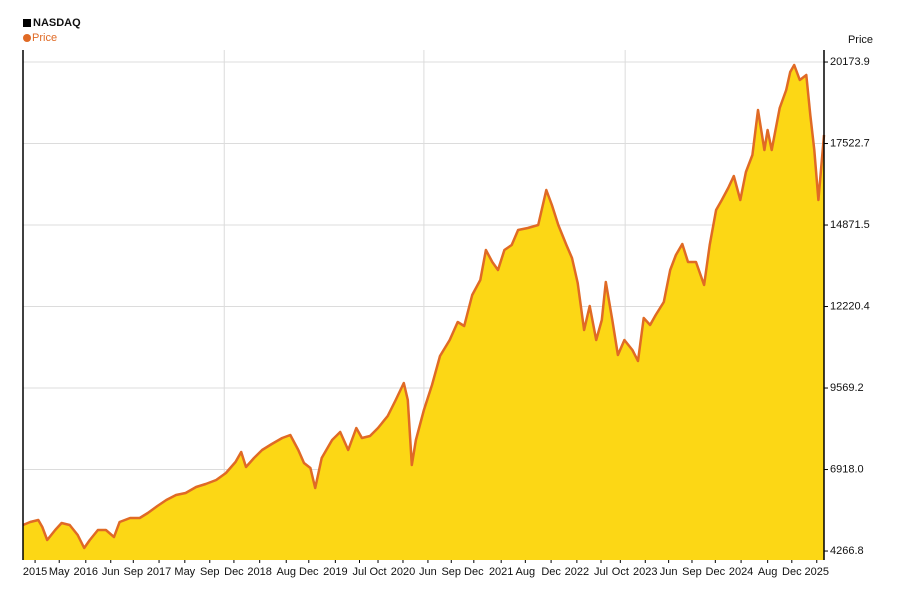  What do you see at coordinates (847, 388) in the screenshot?
I see `y-tick-label: 9569.2` at bounding box center [847, 388].